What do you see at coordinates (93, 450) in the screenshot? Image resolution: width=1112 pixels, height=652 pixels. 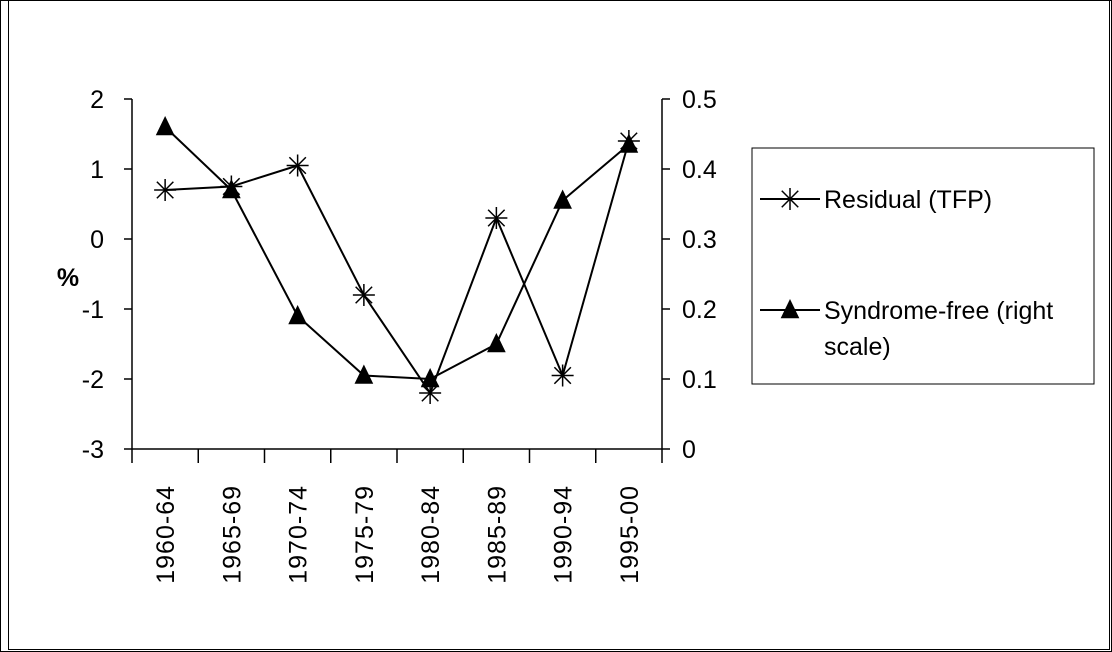 I see `left-tick-label: -3` at bounding box center [93, 450].